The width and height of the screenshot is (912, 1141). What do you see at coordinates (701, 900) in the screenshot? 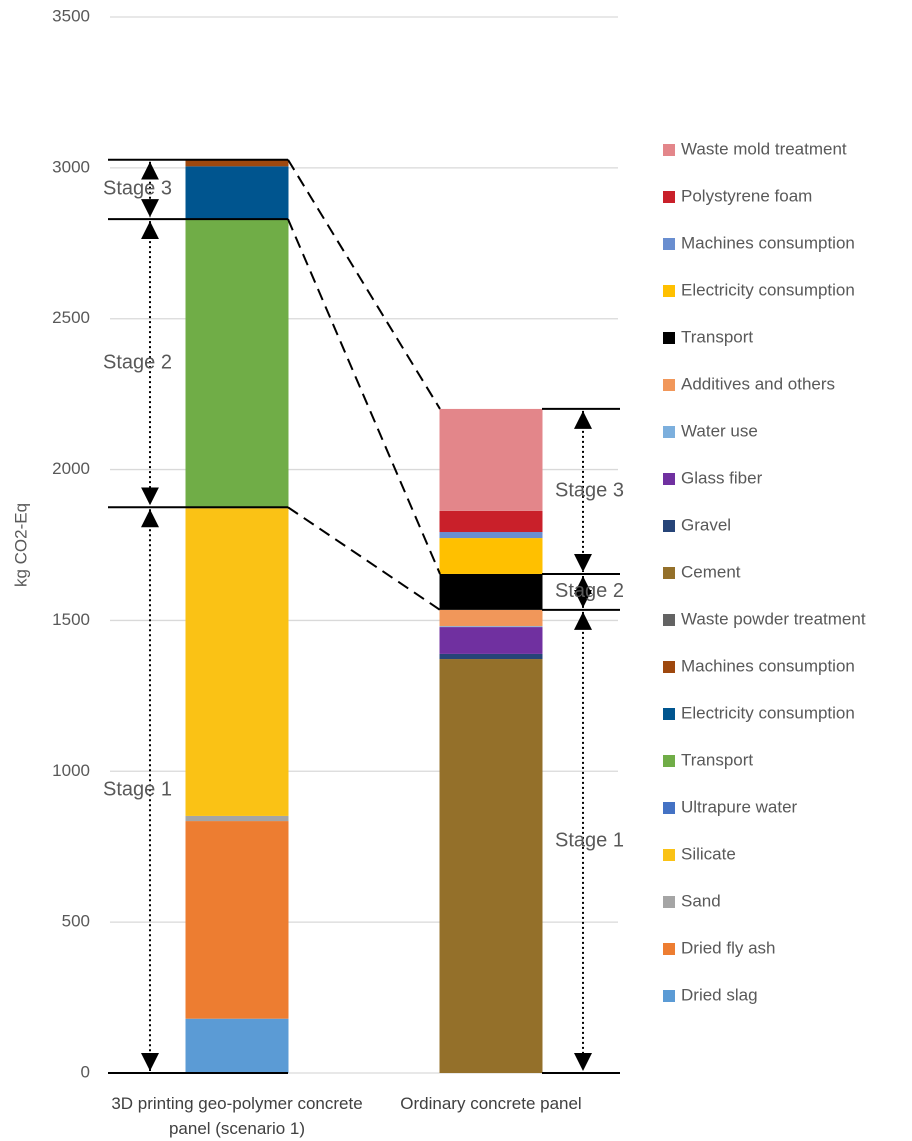
I see `legend-label: Sand` at bounding box center [701, 900].